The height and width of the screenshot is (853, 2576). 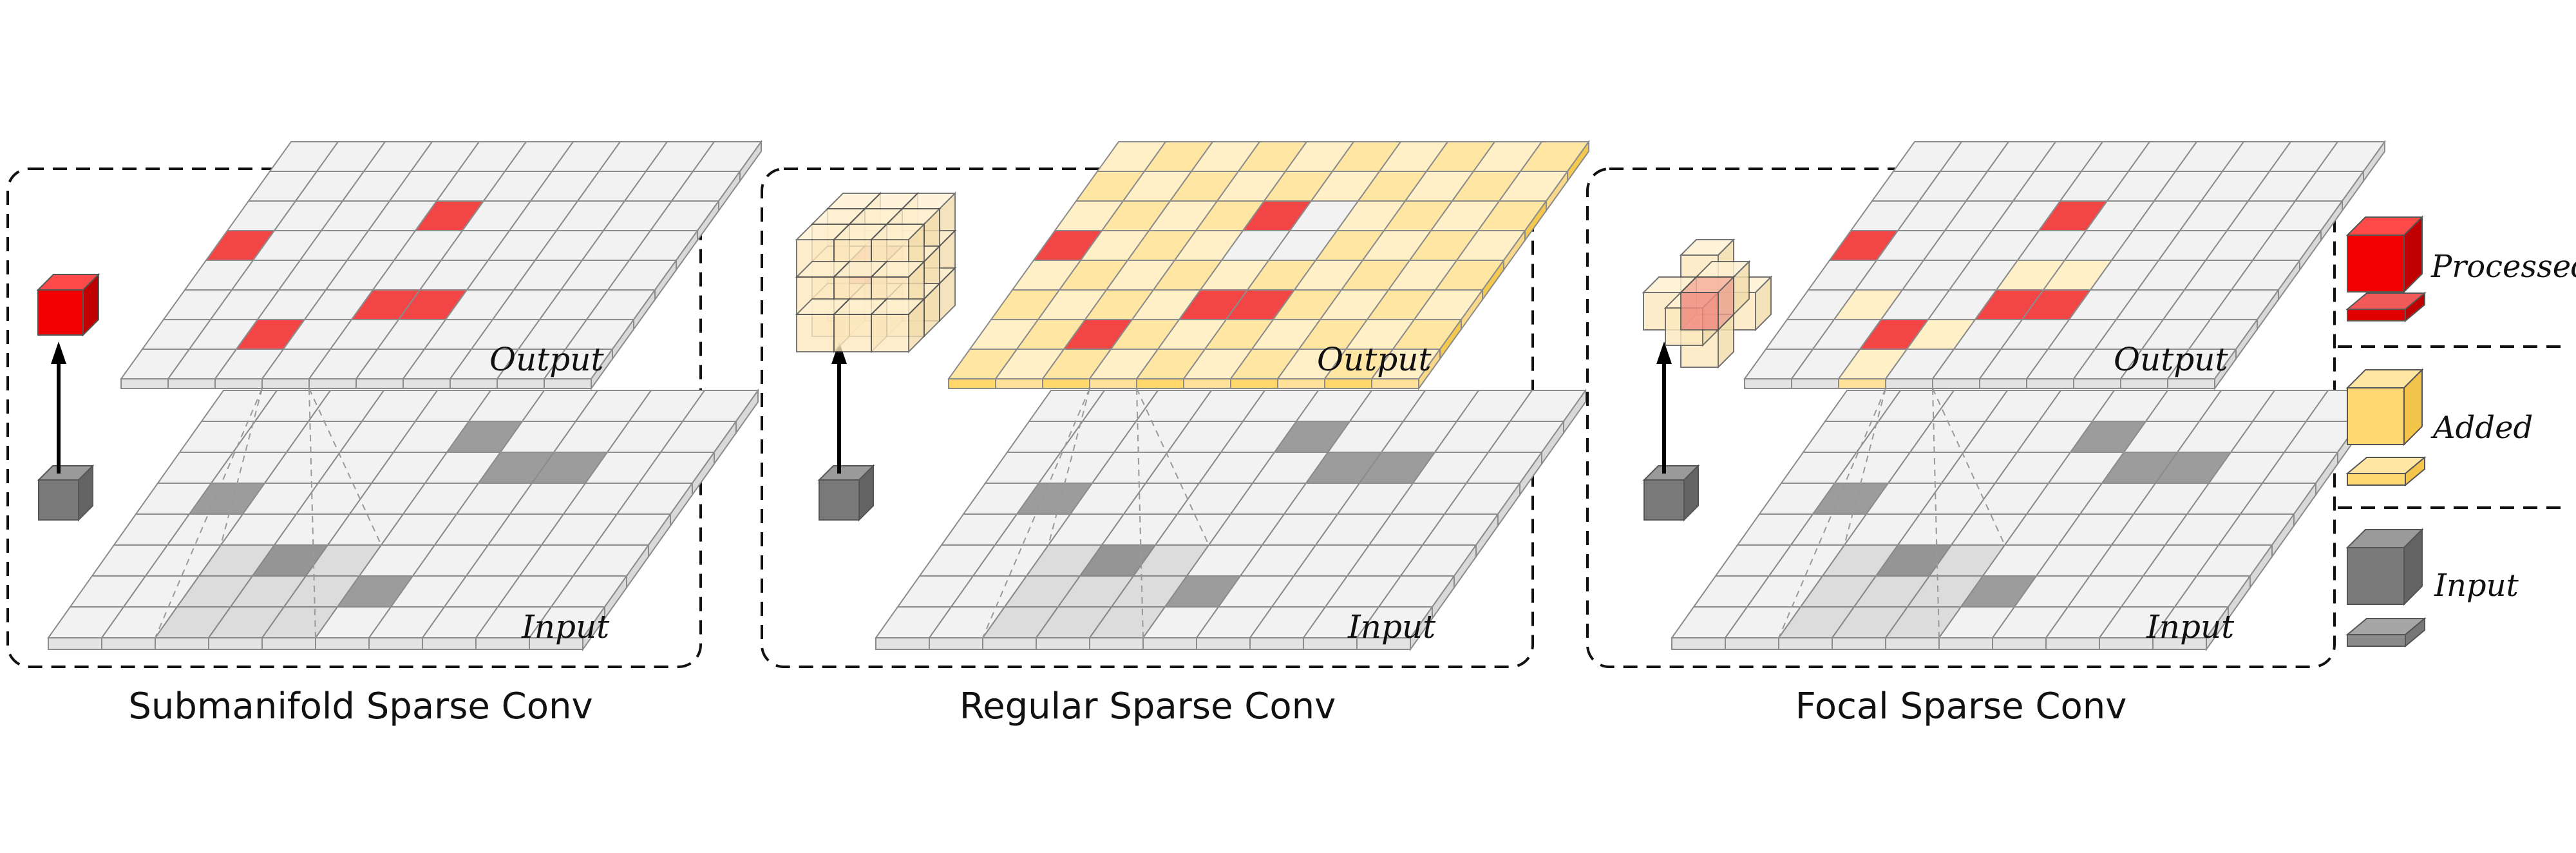 What do you see at coordinates (2376, 315) in the screenshot?
I see `processed-tile-edge` at bounding box center [2376, 315].